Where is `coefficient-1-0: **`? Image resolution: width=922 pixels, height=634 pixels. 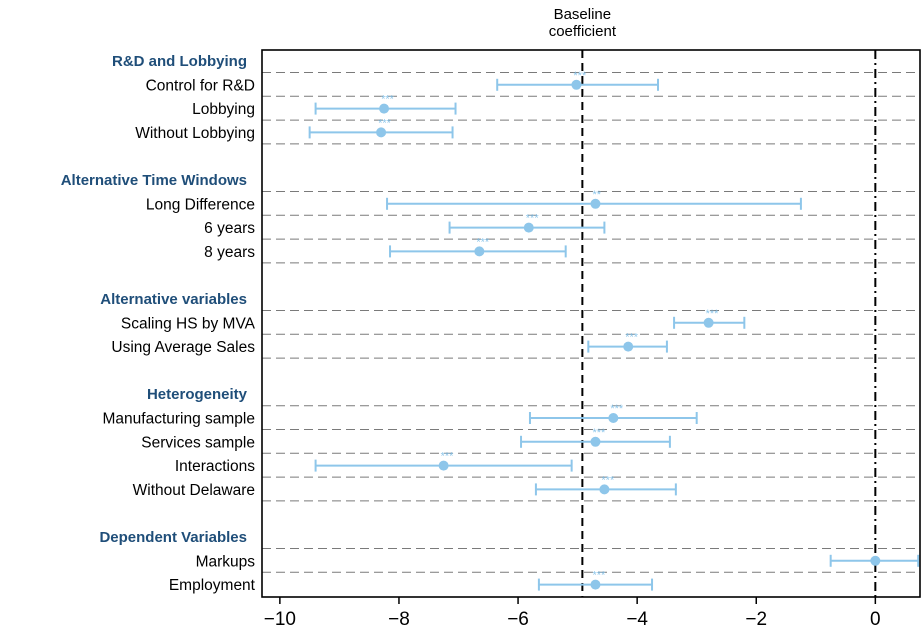 coefficient-1-0: ** is located at coordinates (594, 199).